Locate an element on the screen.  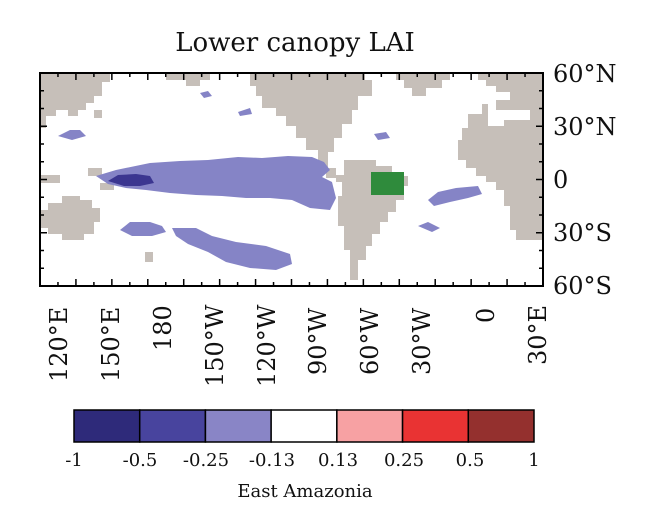
lon-label-30e: 30°E is located at coordinates (538, 334).